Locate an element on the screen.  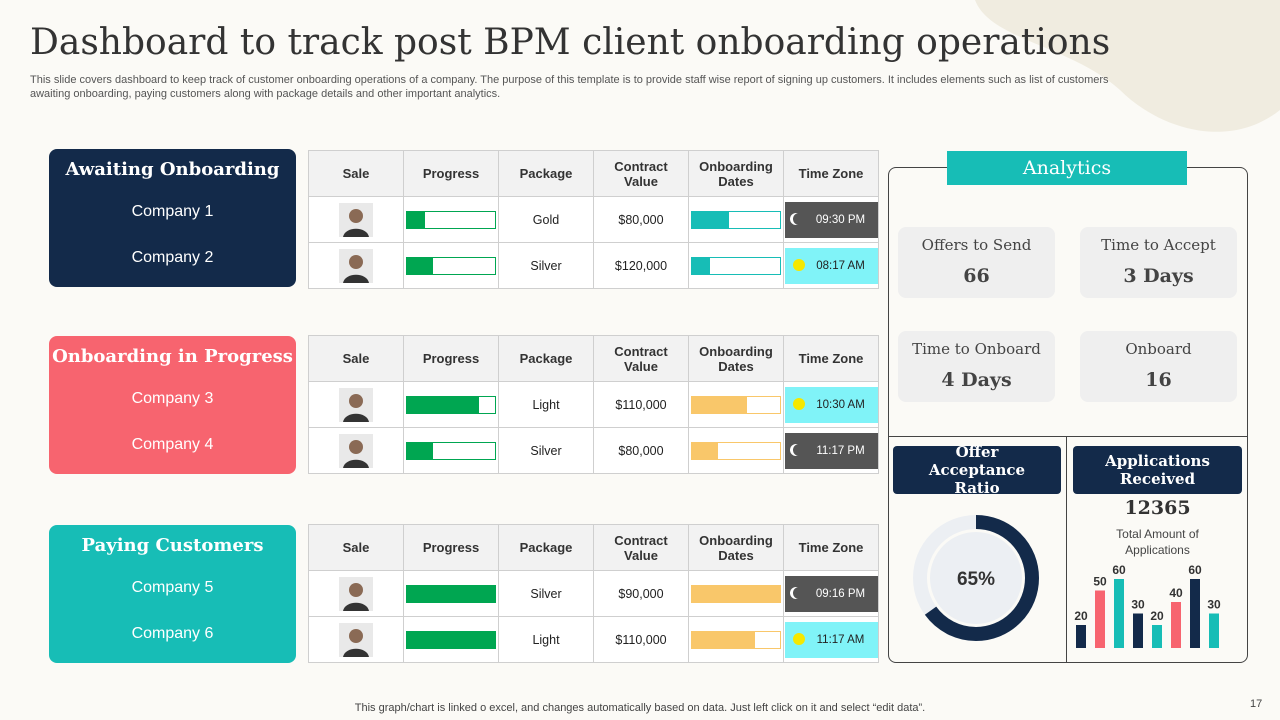
kpi-card: Time to Accept 3 Days is located at coordinates (1158, 262).